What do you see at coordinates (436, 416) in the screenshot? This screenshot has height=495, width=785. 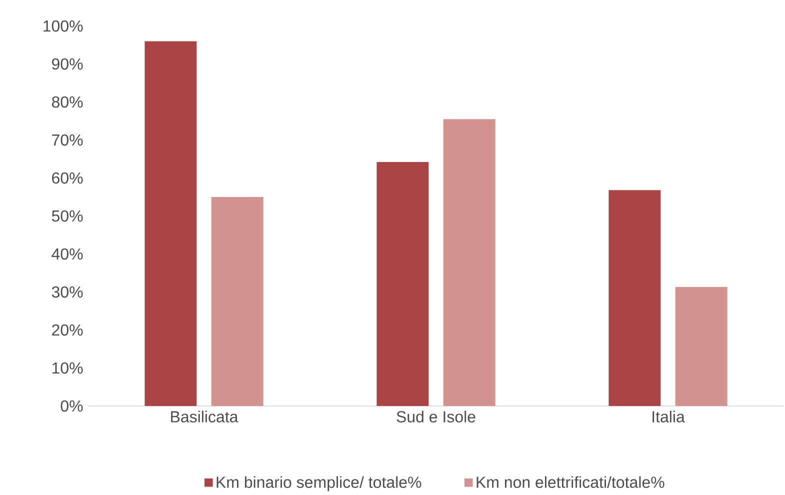 I see `x-tick-label: Sud e Isole` at bounding box center [436, 416].